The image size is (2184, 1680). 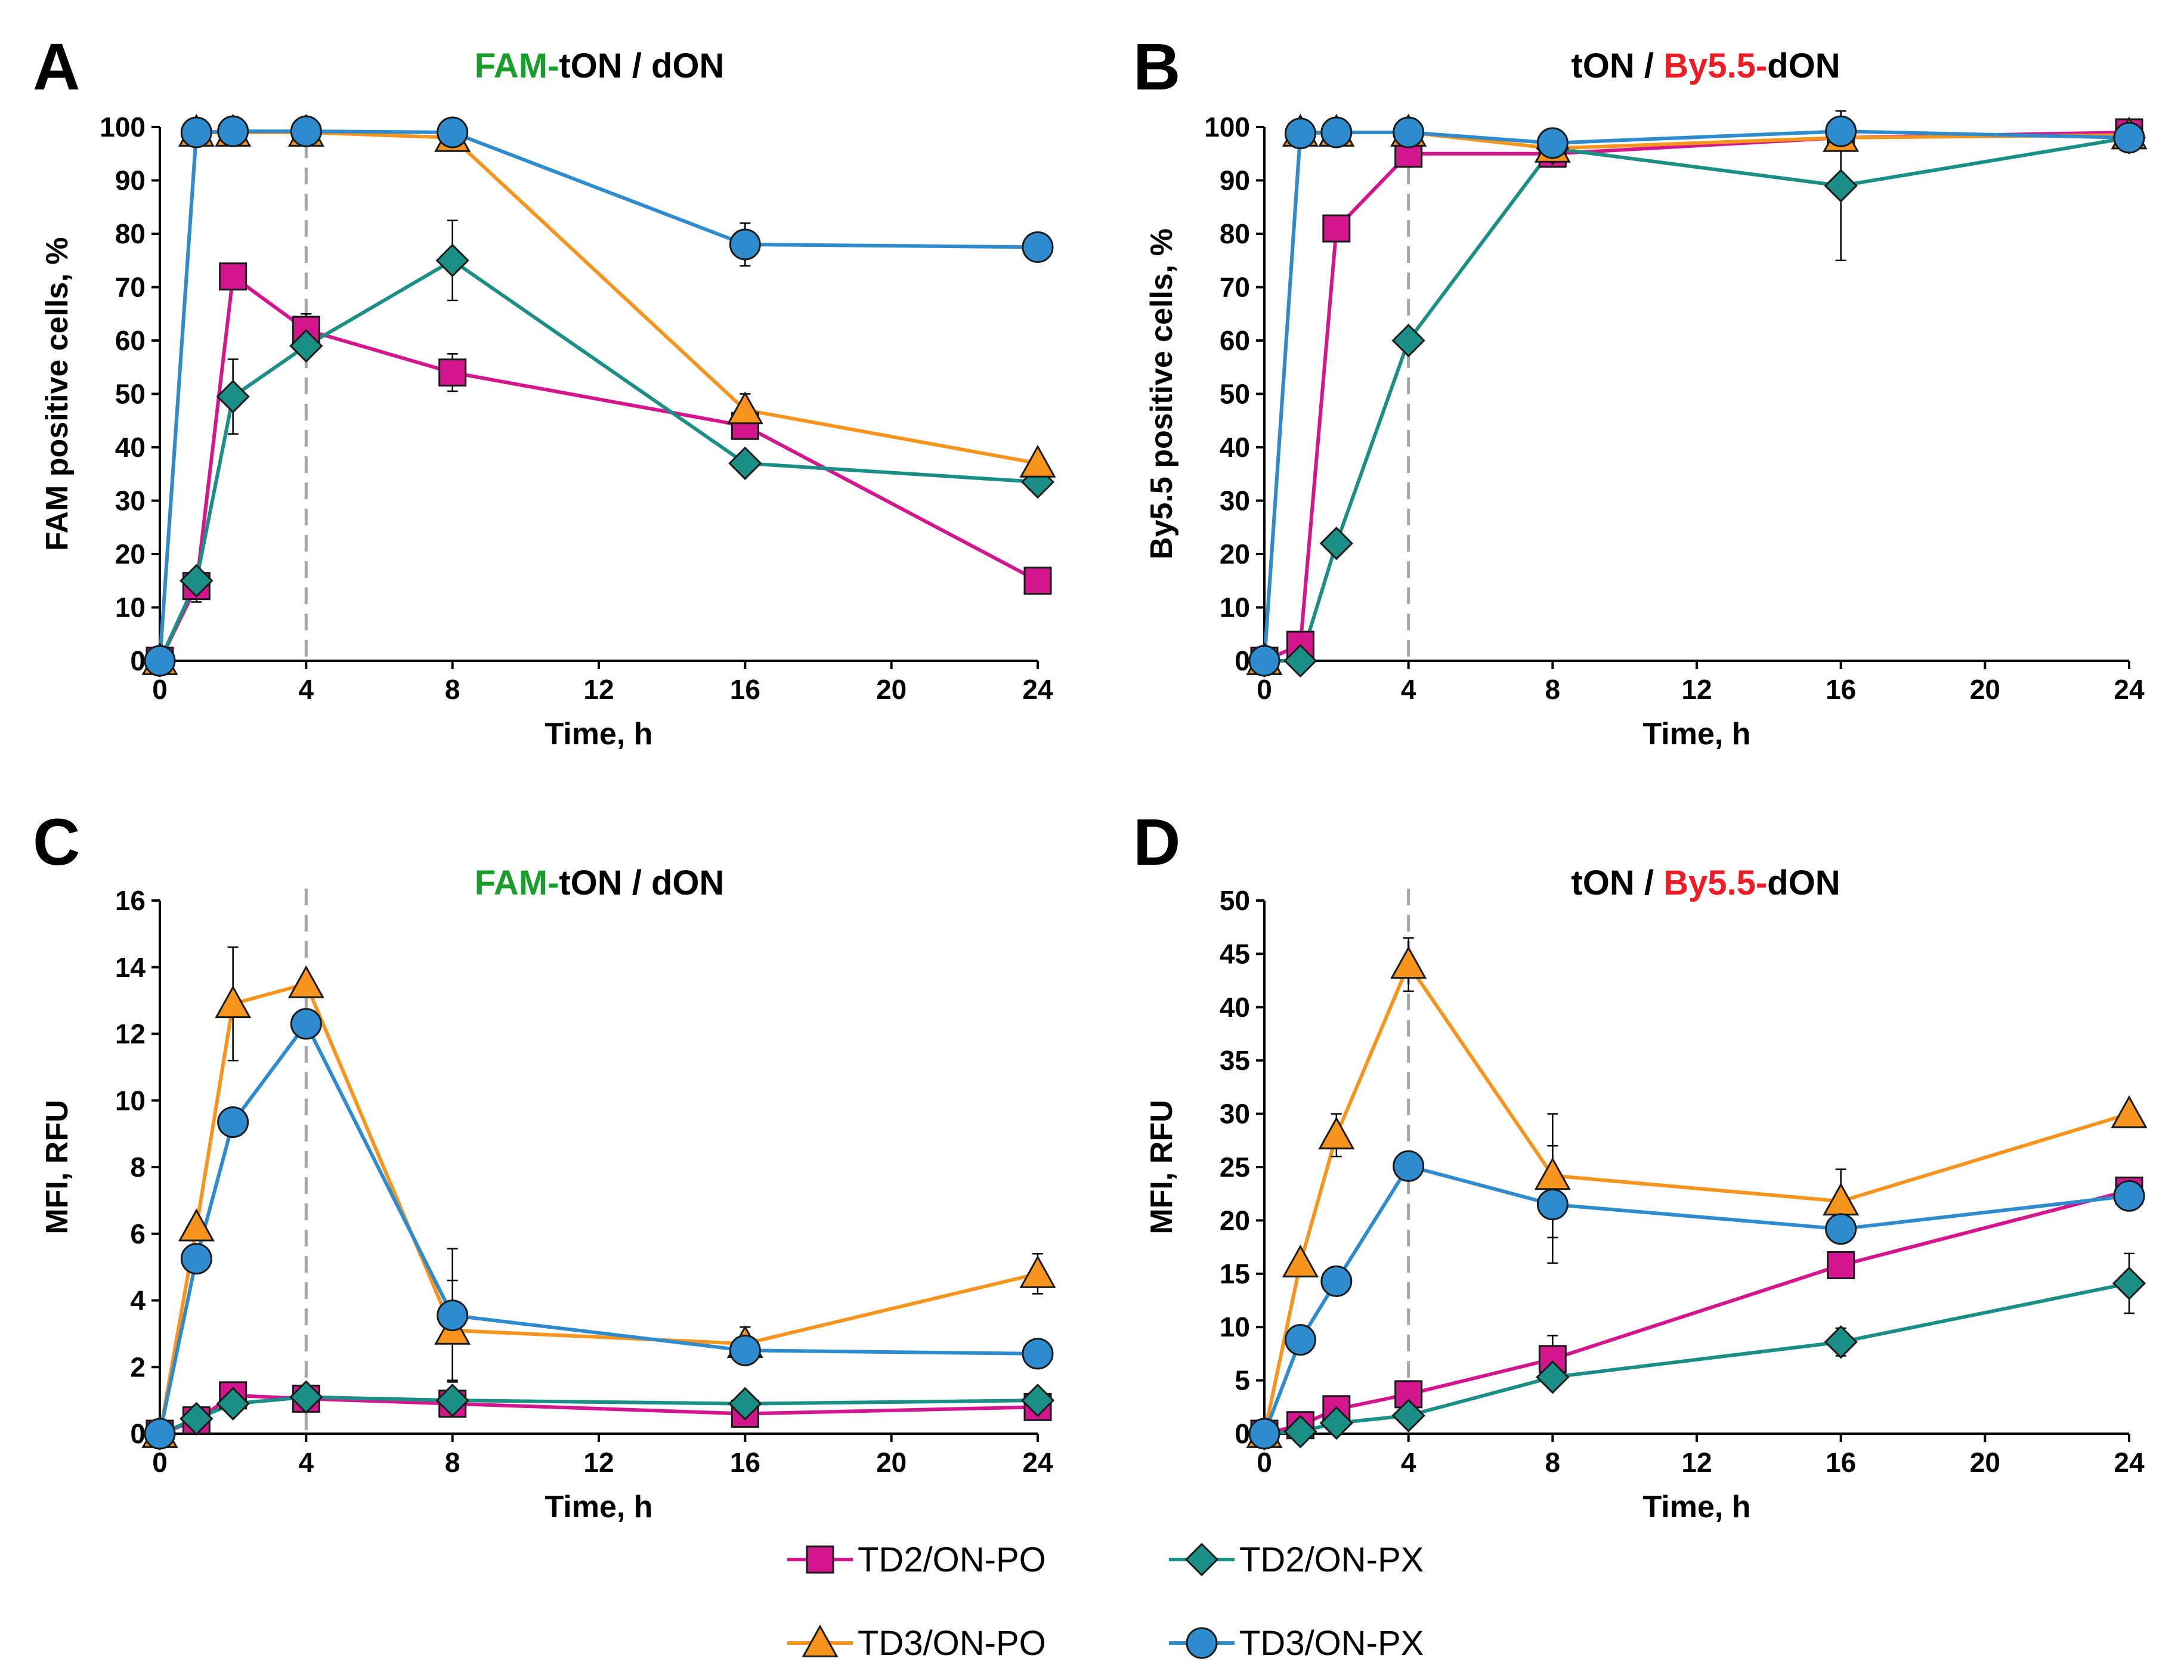 What do you see at coordinates (1553, 1463) in the screenshot?
I see `x-tick-label: 8` at bounding box center [1553, 1463].